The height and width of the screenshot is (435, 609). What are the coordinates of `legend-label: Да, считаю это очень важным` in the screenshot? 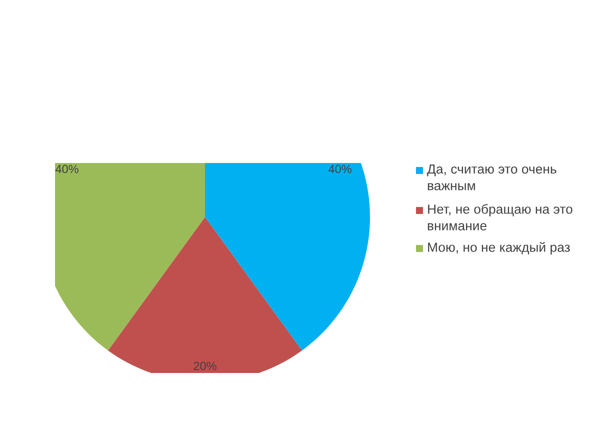 It's located at (491, 177).